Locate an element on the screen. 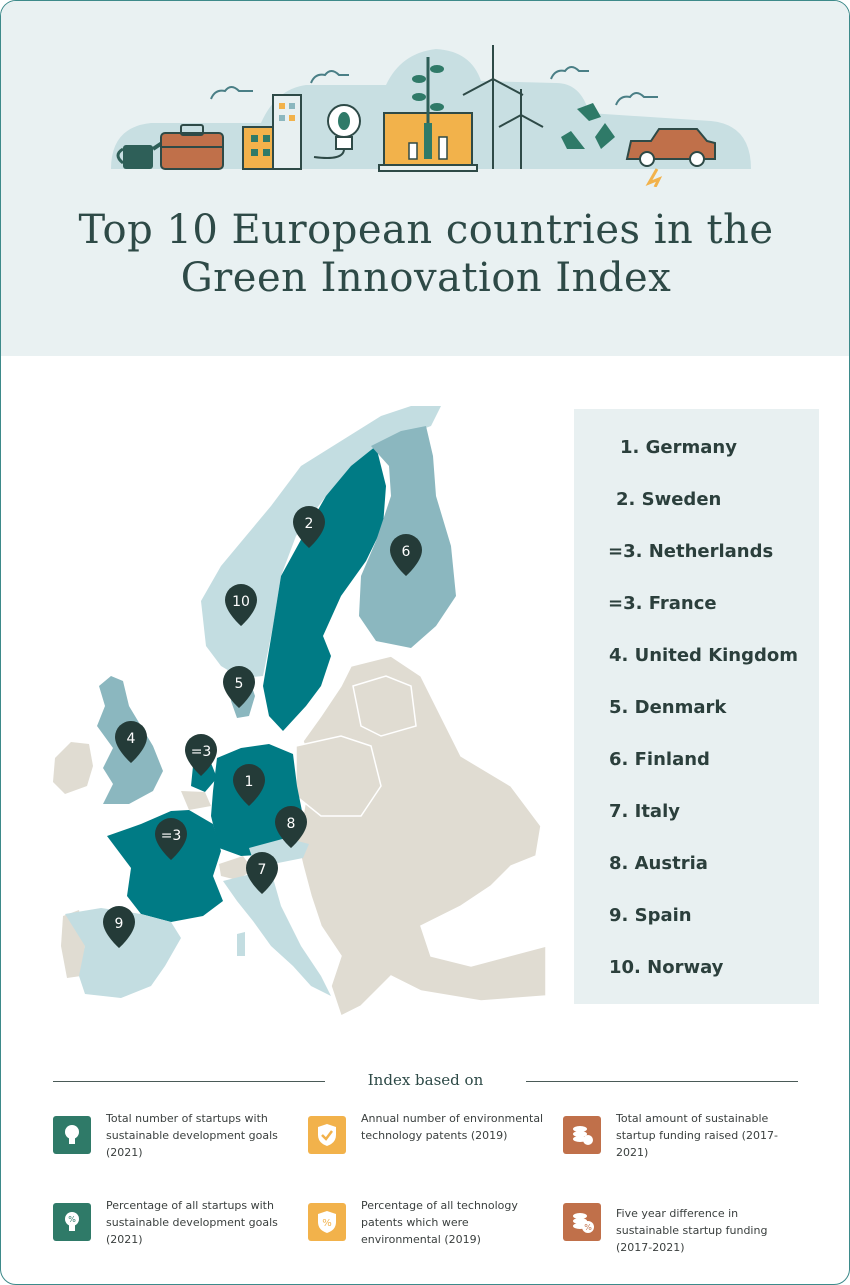  map-pin-italy: 7 is located at coordinates (262, 873).